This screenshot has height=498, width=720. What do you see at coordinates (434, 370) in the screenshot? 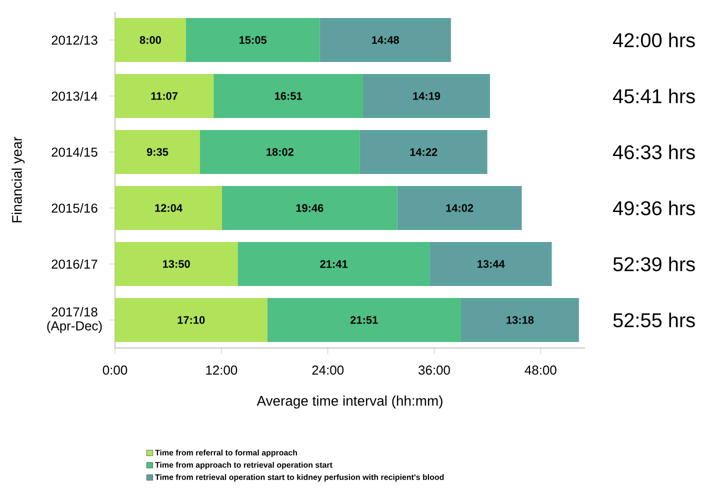
I see `x-tick-label: 36:00` at bounding box center [434, 370].